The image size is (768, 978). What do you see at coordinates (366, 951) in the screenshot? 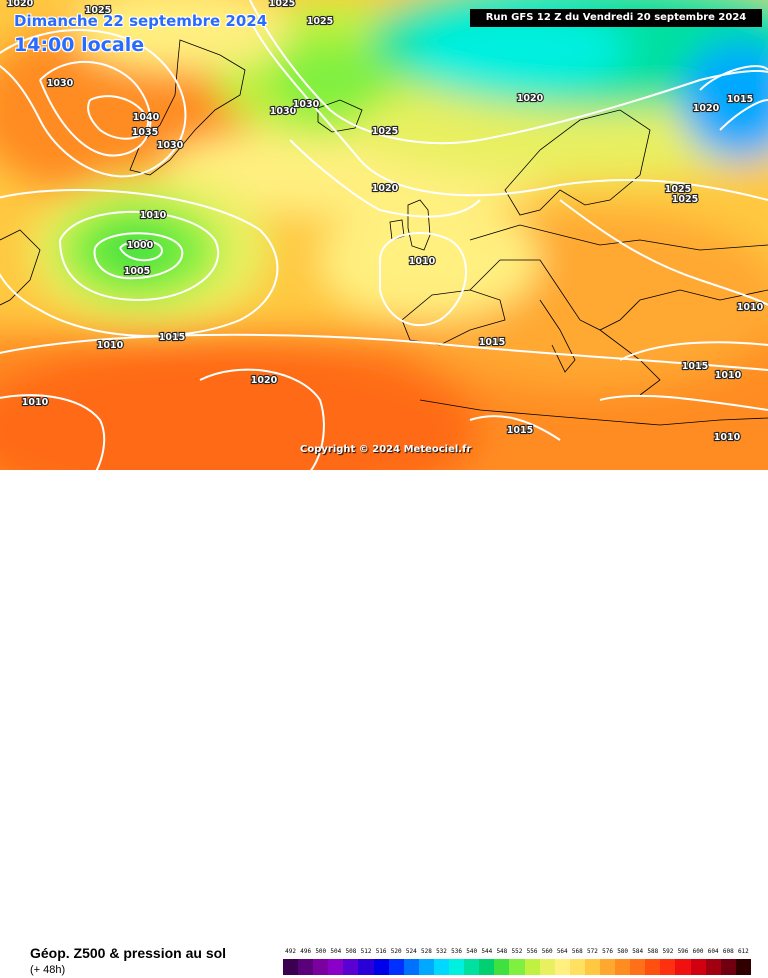
I see `scale-value: 512` at bounding box center [366, 951].